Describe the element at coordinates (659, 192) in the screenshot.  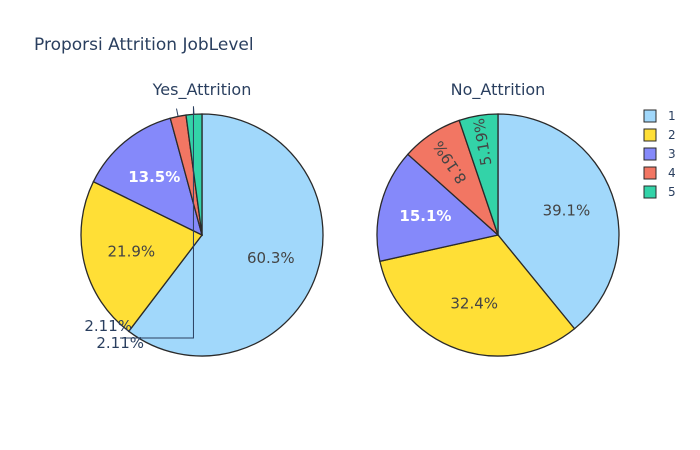
I see `legend-item-5: 5` at that location.